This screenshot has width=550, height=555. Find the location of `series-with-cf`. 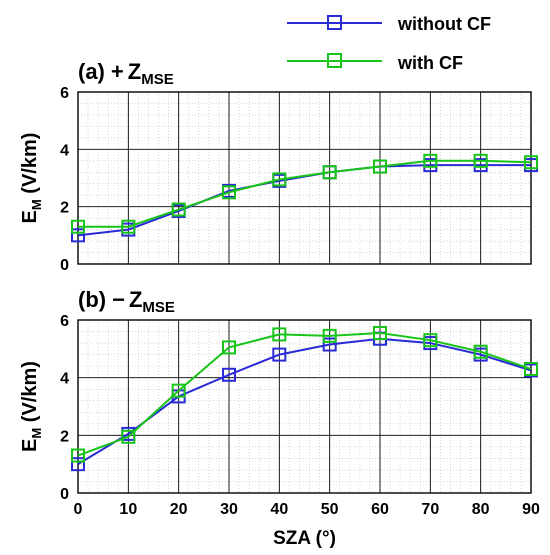

series-with-cf is located at coordinates (304, 193).